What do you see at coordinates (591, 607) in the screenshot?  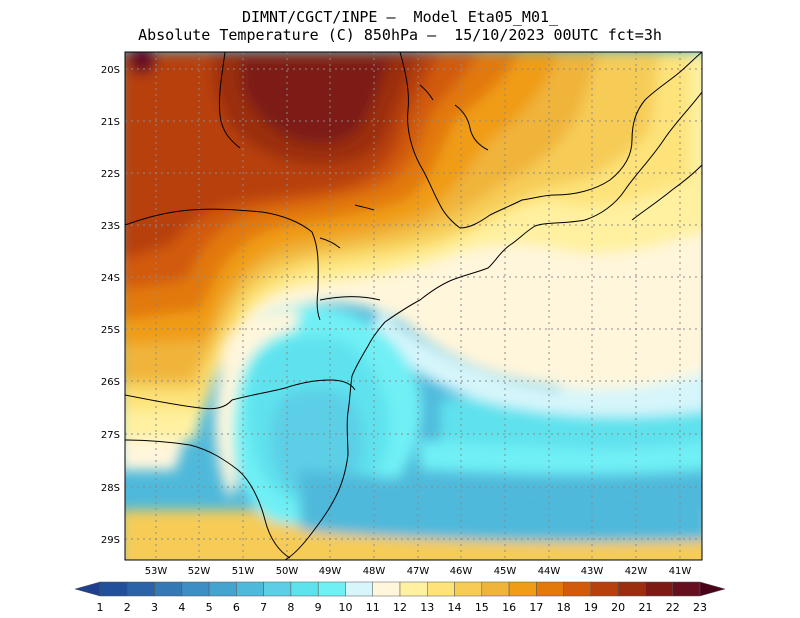 I see `colorbar-label: 19` at bounding box center [591, 607].